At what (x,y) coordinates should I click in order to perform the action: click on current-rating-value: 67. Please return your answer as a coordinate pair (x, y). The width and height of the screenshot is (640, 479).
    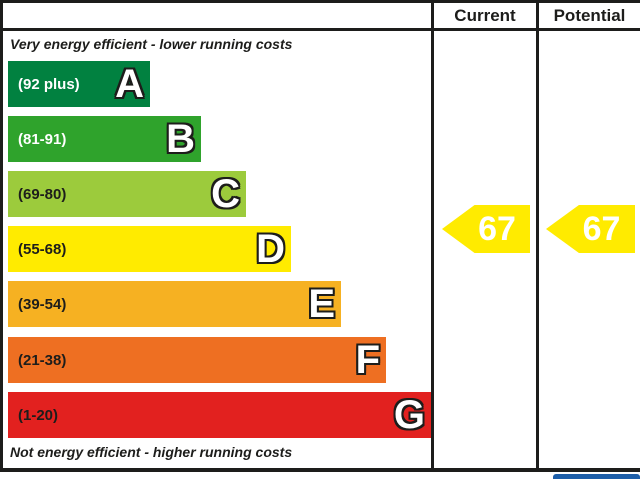
    Looking at the image, I should click on (497, 228).